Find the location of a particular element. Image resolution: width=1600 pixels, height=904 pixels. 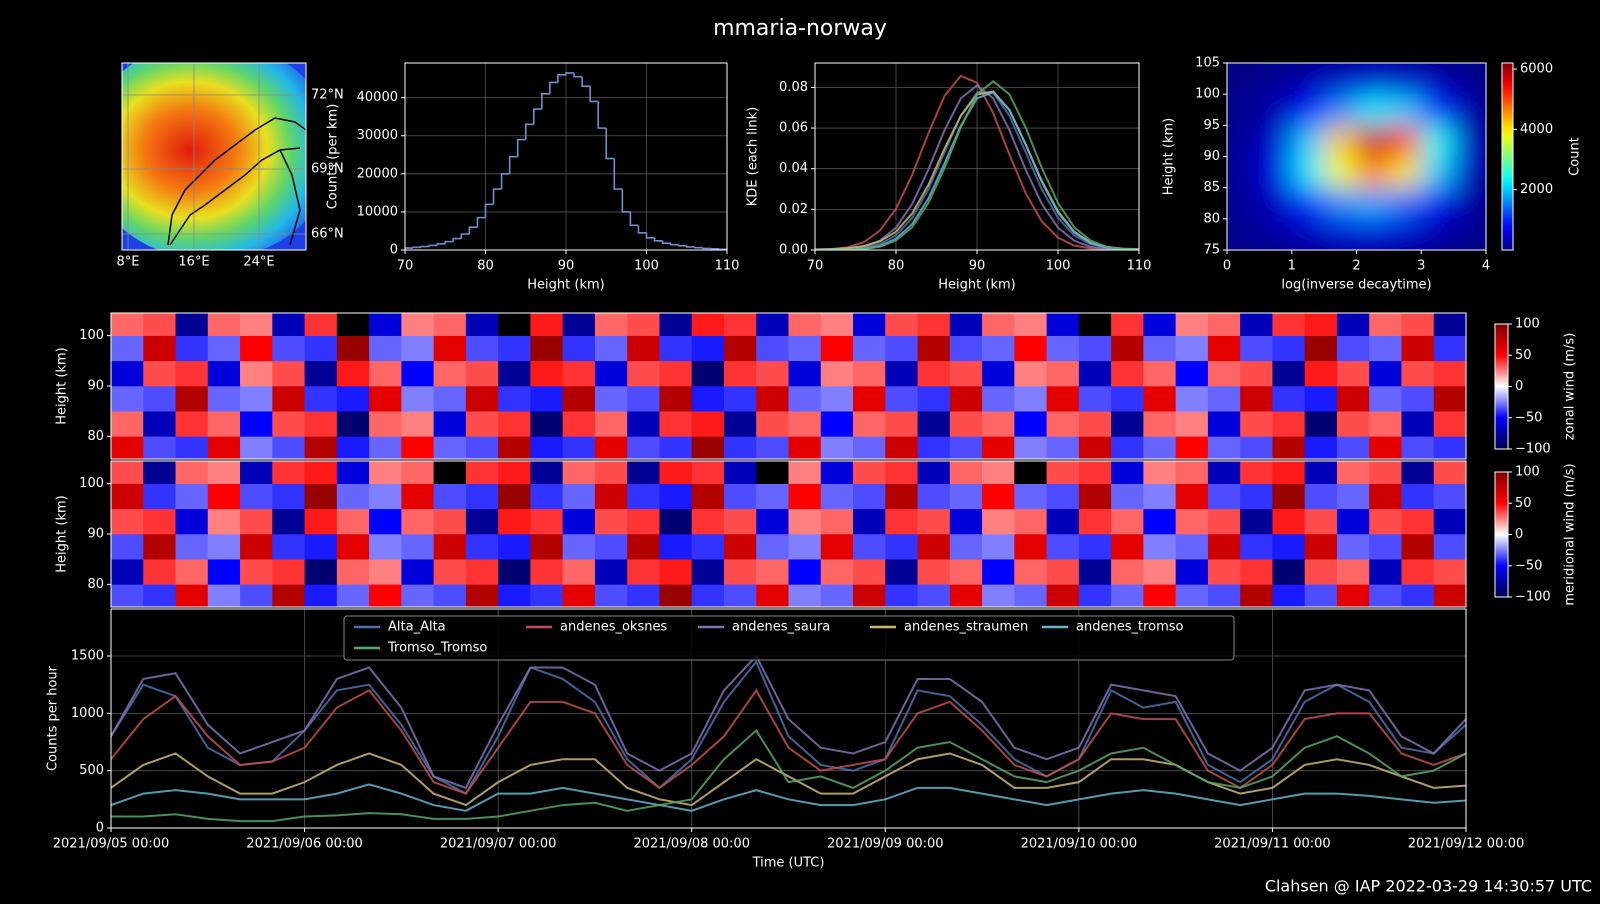

x-tick-label: 110 is located at coordinates (1139, 266).